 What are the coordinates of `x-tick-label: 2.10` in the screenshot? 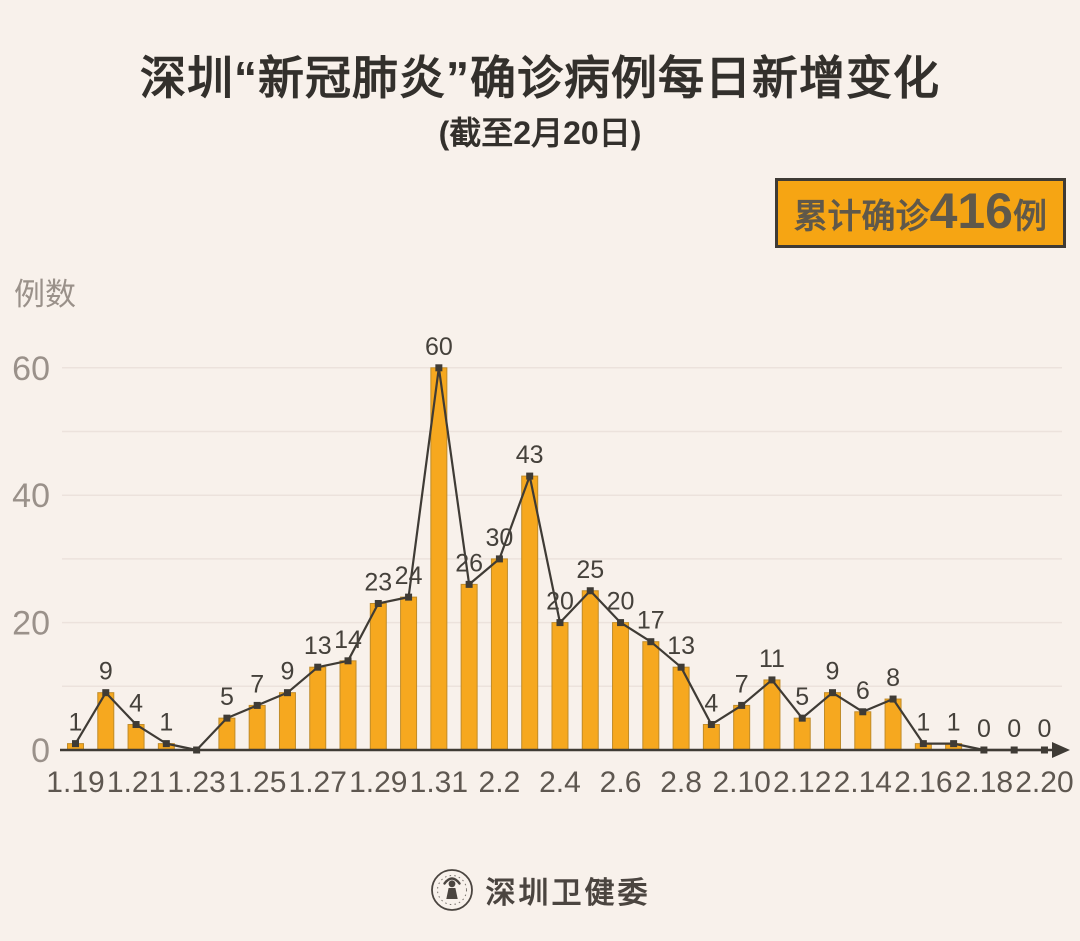 It's located at (741, 782).